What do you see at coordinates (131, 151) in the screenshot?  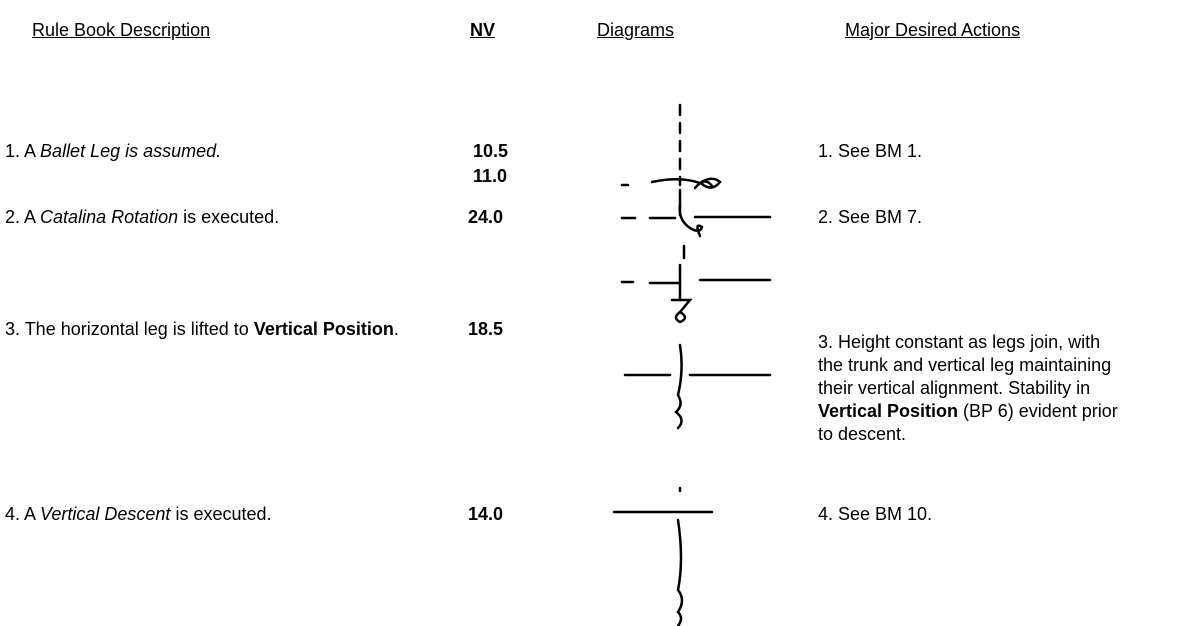 I see `text-fragment: Ballet Leg is assumed.` at bounding box center [131, 151].